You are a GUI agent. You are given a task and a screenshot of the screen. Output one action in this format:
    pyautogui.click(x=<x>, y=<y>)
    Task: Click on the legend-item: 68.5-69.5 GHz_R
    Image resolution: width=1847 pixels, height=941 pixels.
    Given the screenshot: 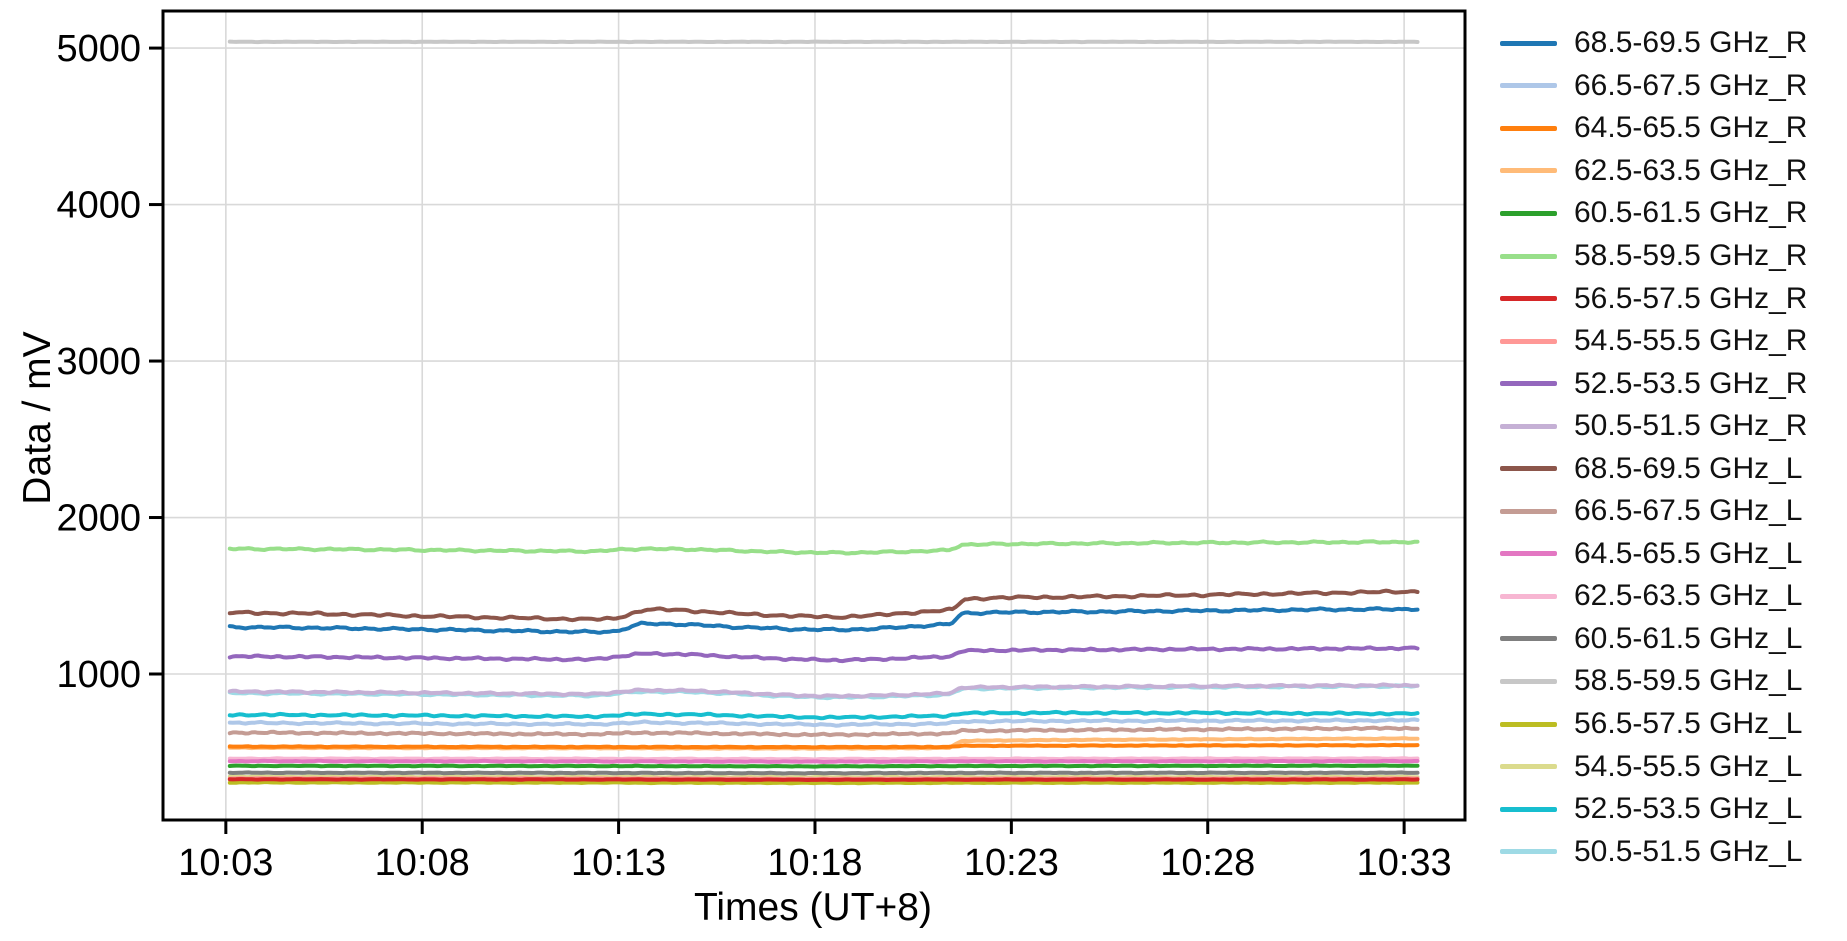 What is the action you would take?
    pyautogui.click(x=1653, y=43)
    